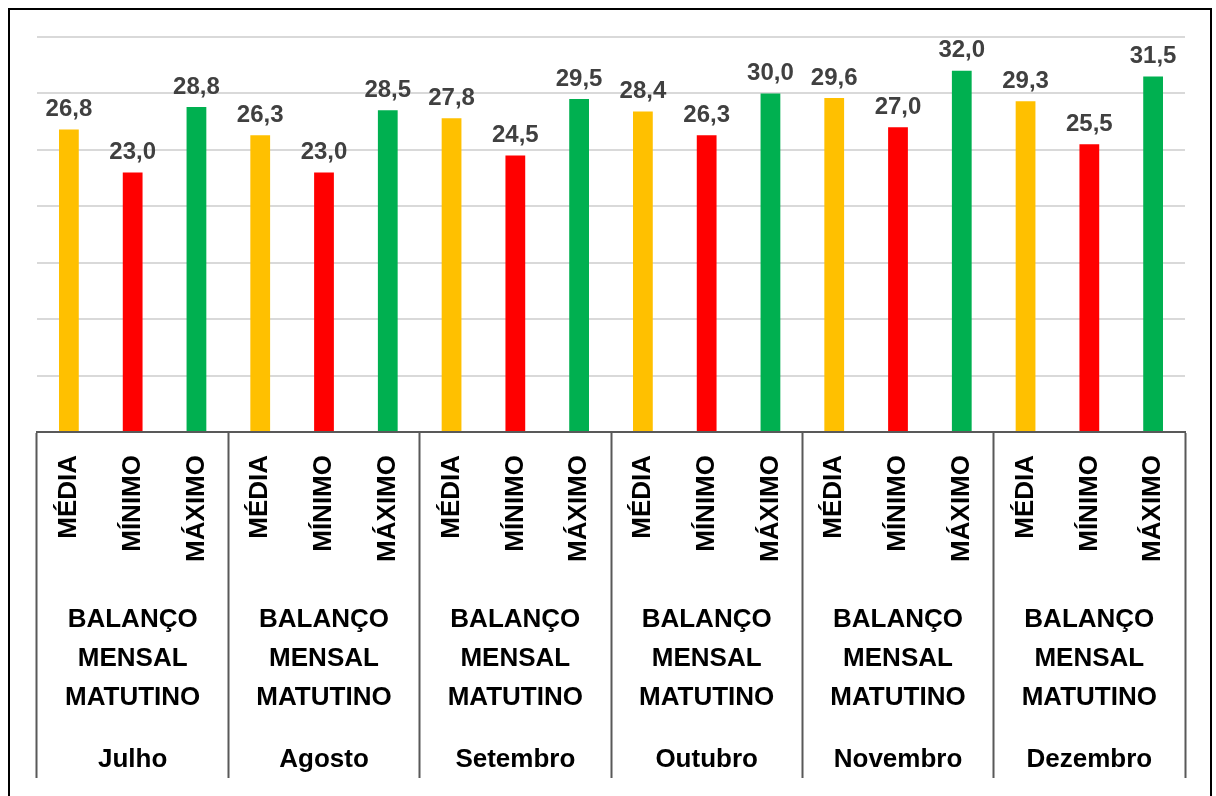 The width and height of the screenshot is (1216, 796). What do you see at coordinates (132, 757) in the screenshot?
I see `x-tick-label: Julho` at bounding box center [132, 757].